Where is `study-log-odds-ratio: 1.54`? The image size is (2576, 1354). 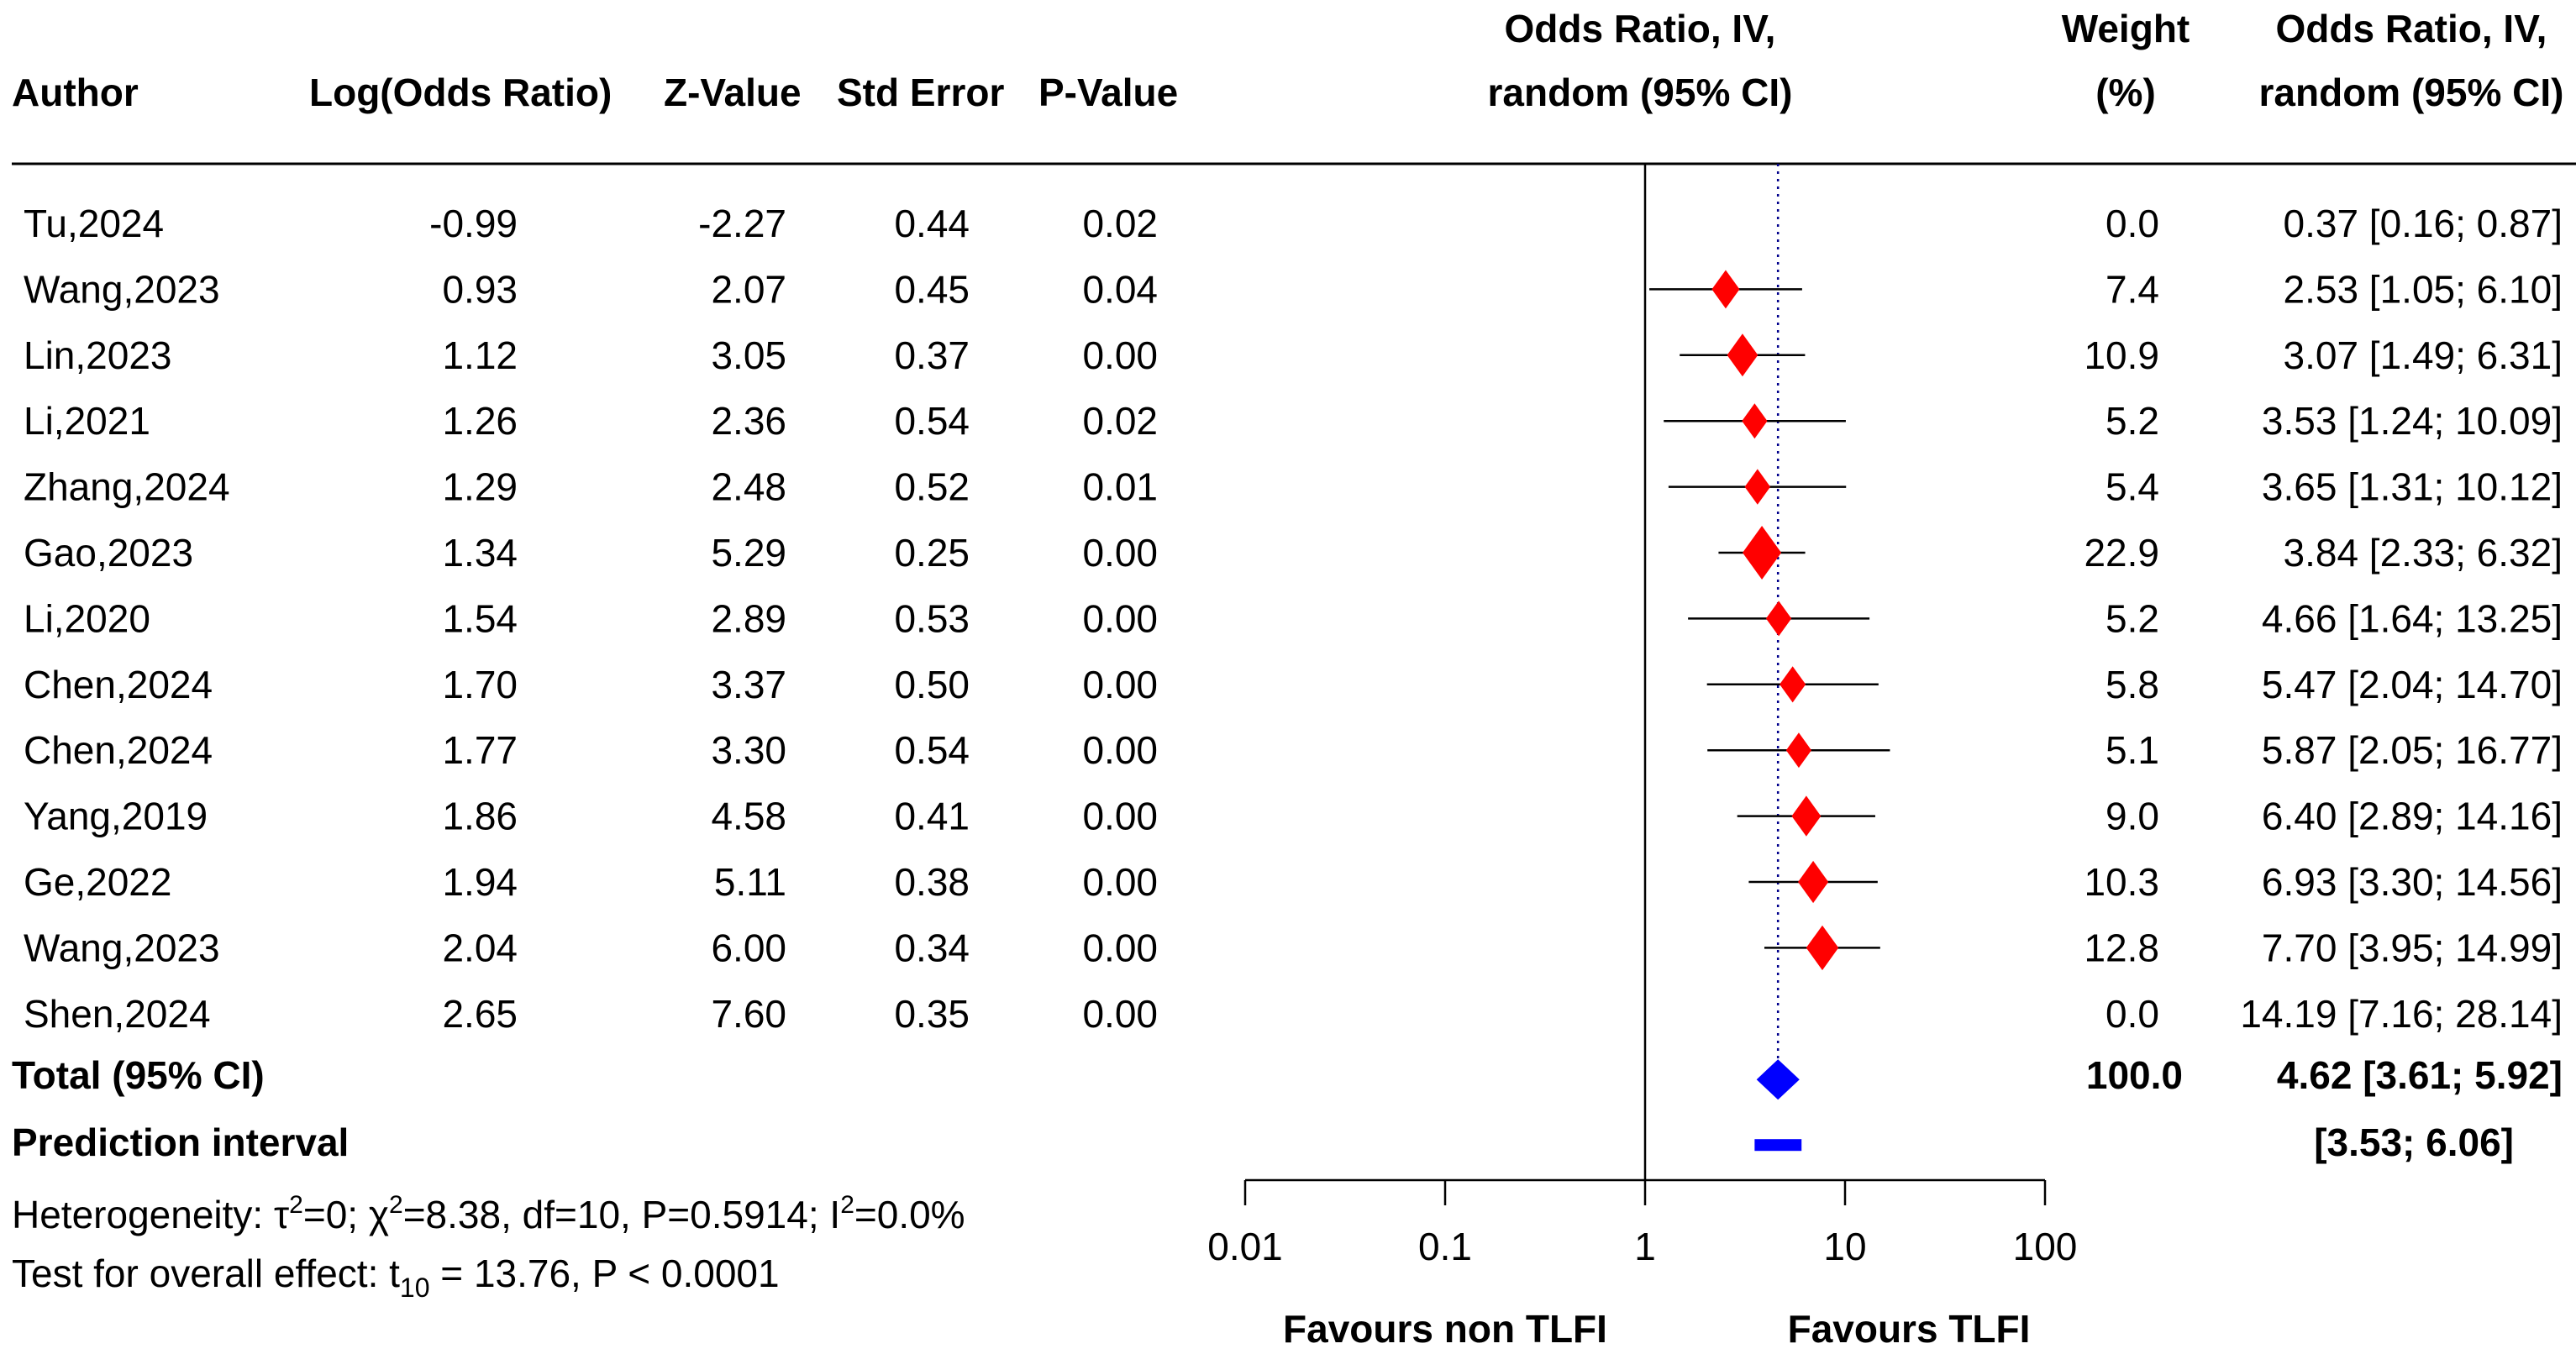 study-log-odds-ratio: 1.54 is located at coordinates (480, 618).